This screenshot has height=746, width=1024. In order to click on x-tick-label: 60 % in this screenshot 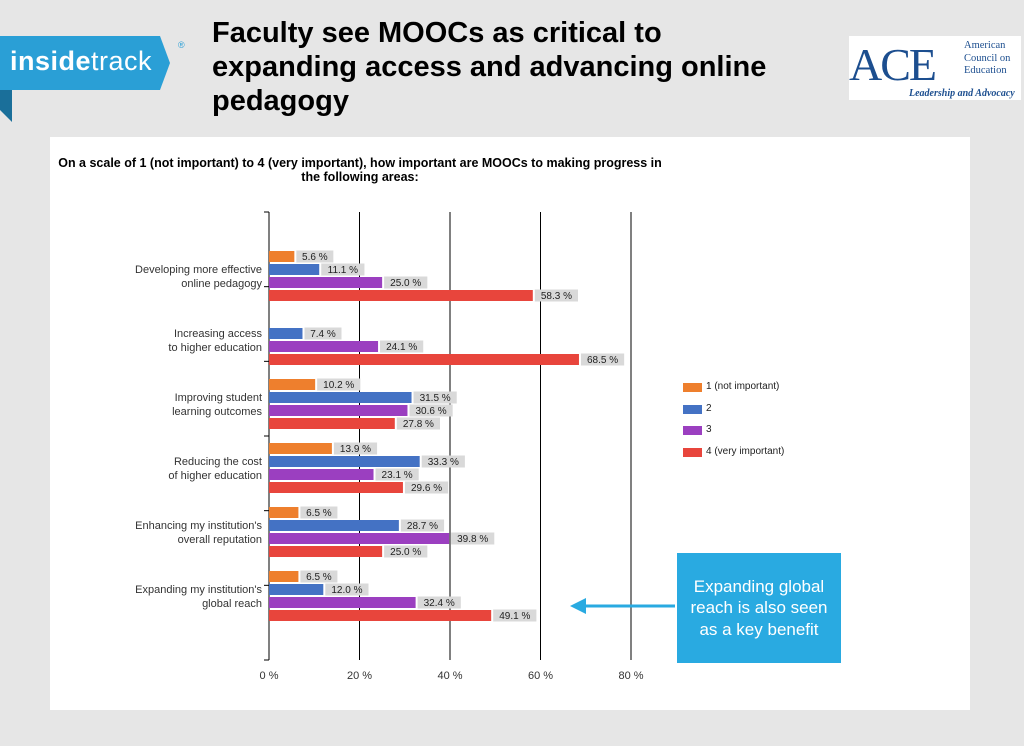, I will do `click(540, 676)`.